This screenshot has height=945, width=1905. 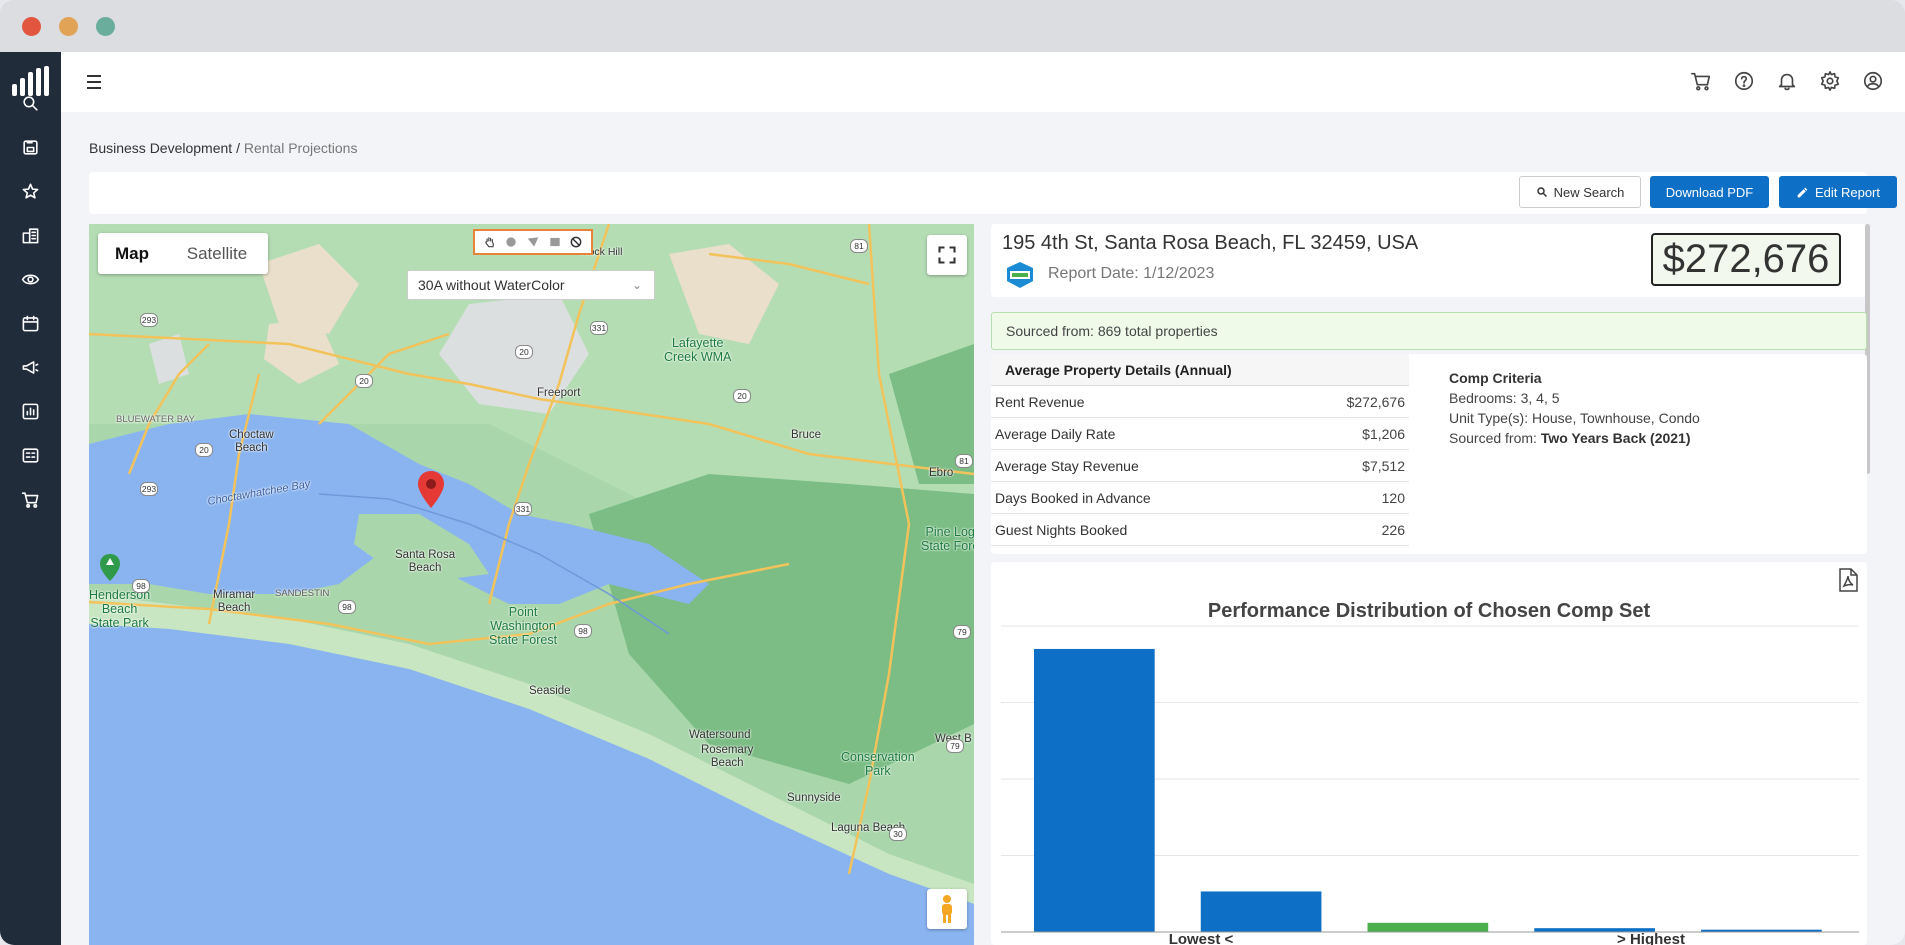 I want to click on maximize-window-button, so click(x=105, y=26).